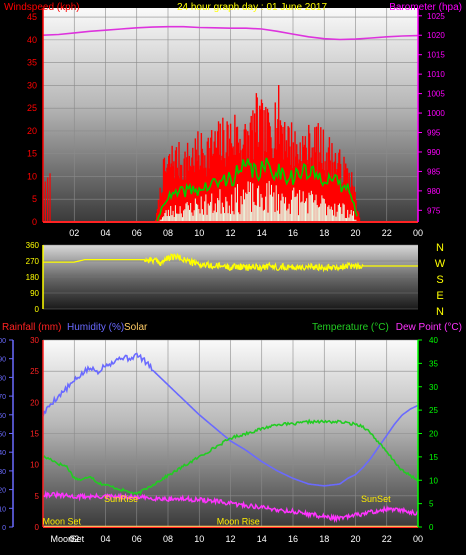  What do you see at coordinates (34, 293) in the screenshot?
I see `direction-tick-label: 90` at bounding box center [34, 293].